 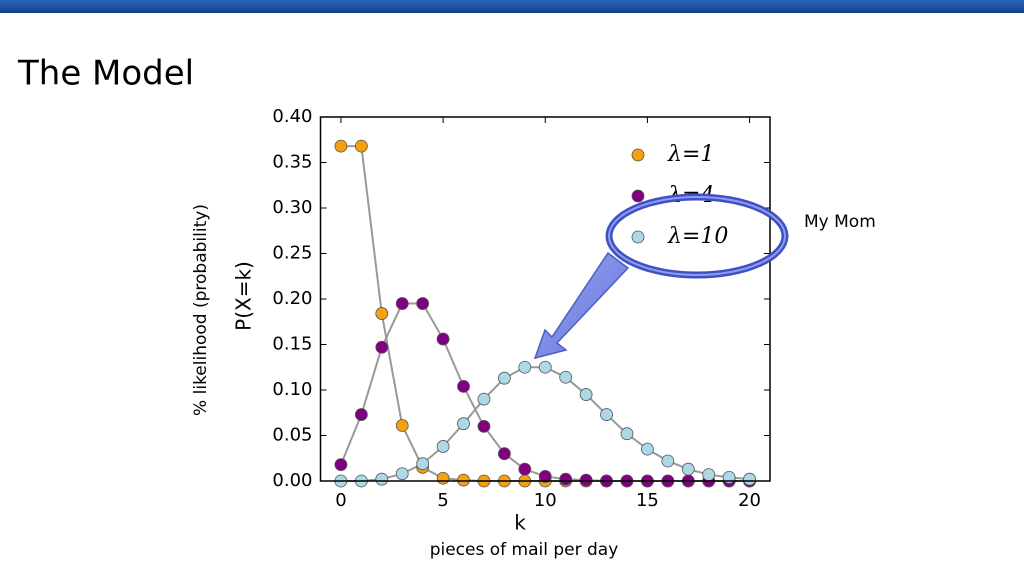 I want to click on y-tick-label: 0.30, so click(x=292, y=207).